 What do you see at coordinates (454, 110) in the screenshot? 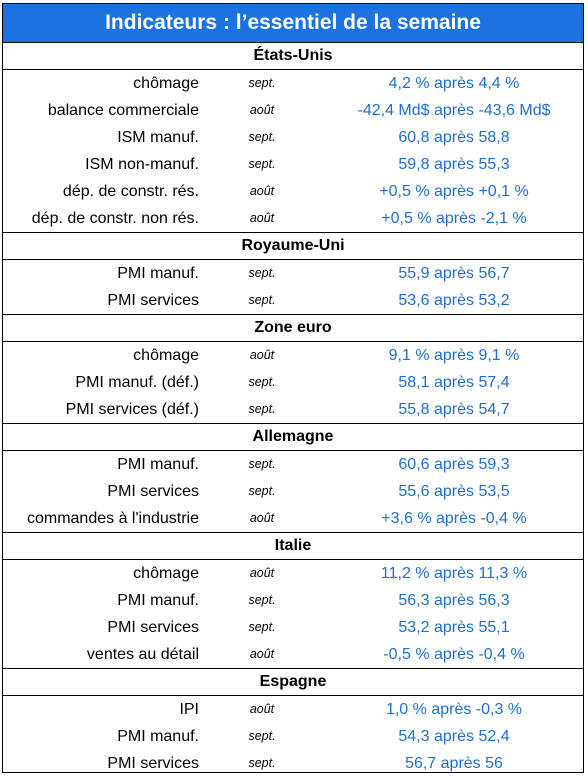
I see `indicator-value: -42,4 Md$ après -43,6 Md$` at bounding box center [454, 110].